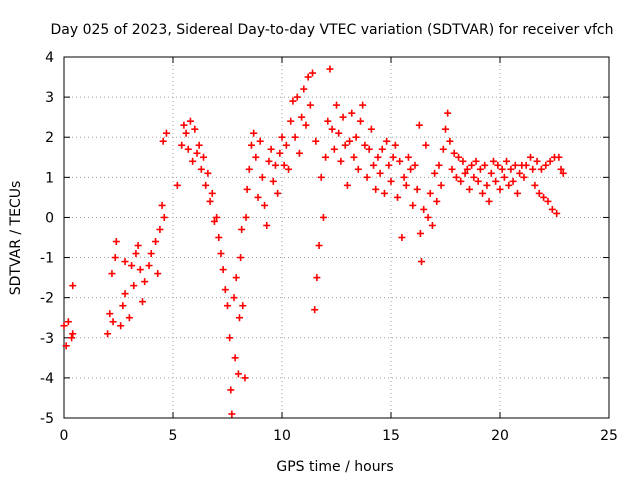  Describe the element at coordinates (282, 436) in the screenshot. I see `x-tick-label: 10` at that location.